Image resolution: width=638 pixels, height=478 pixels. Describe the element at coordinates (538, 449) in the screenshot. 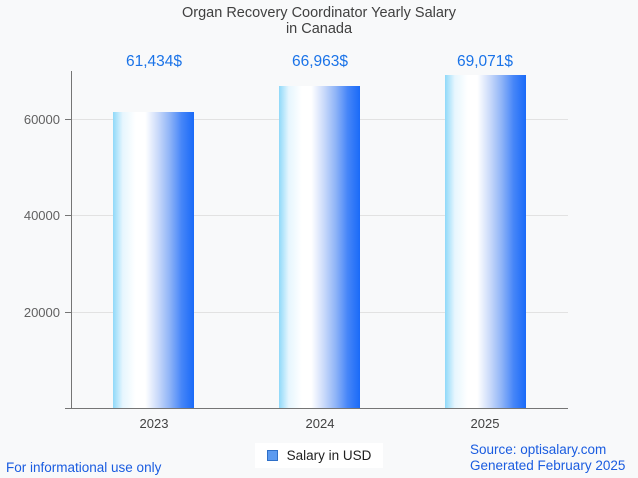

I see `source-text: Source: optisalary.com` at that location.